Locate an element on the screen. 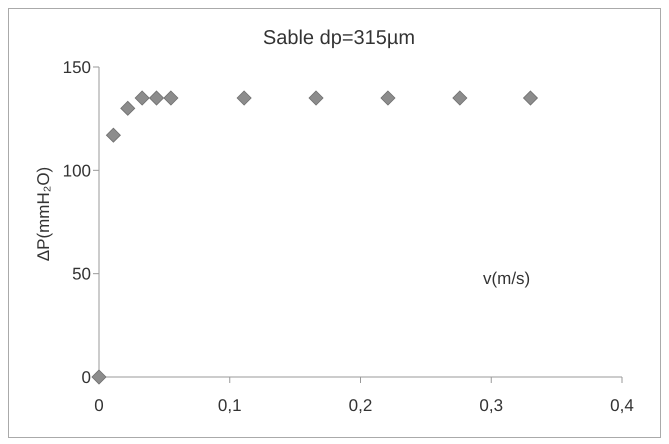  x-tick-label: 0,3 is located at coordinates (491, 406).